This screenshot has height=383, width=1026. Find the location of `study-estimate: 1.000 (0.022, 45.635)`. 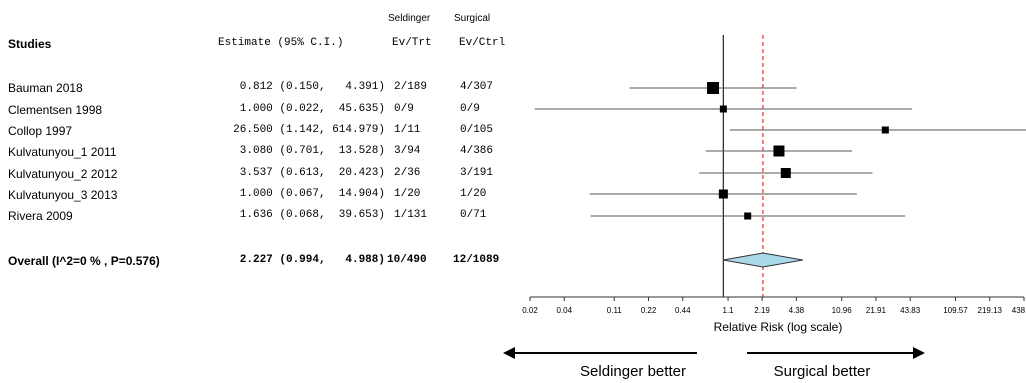

study-estimate: 1.000 (0.022, 45.635) is located at coordinates (312, 109).